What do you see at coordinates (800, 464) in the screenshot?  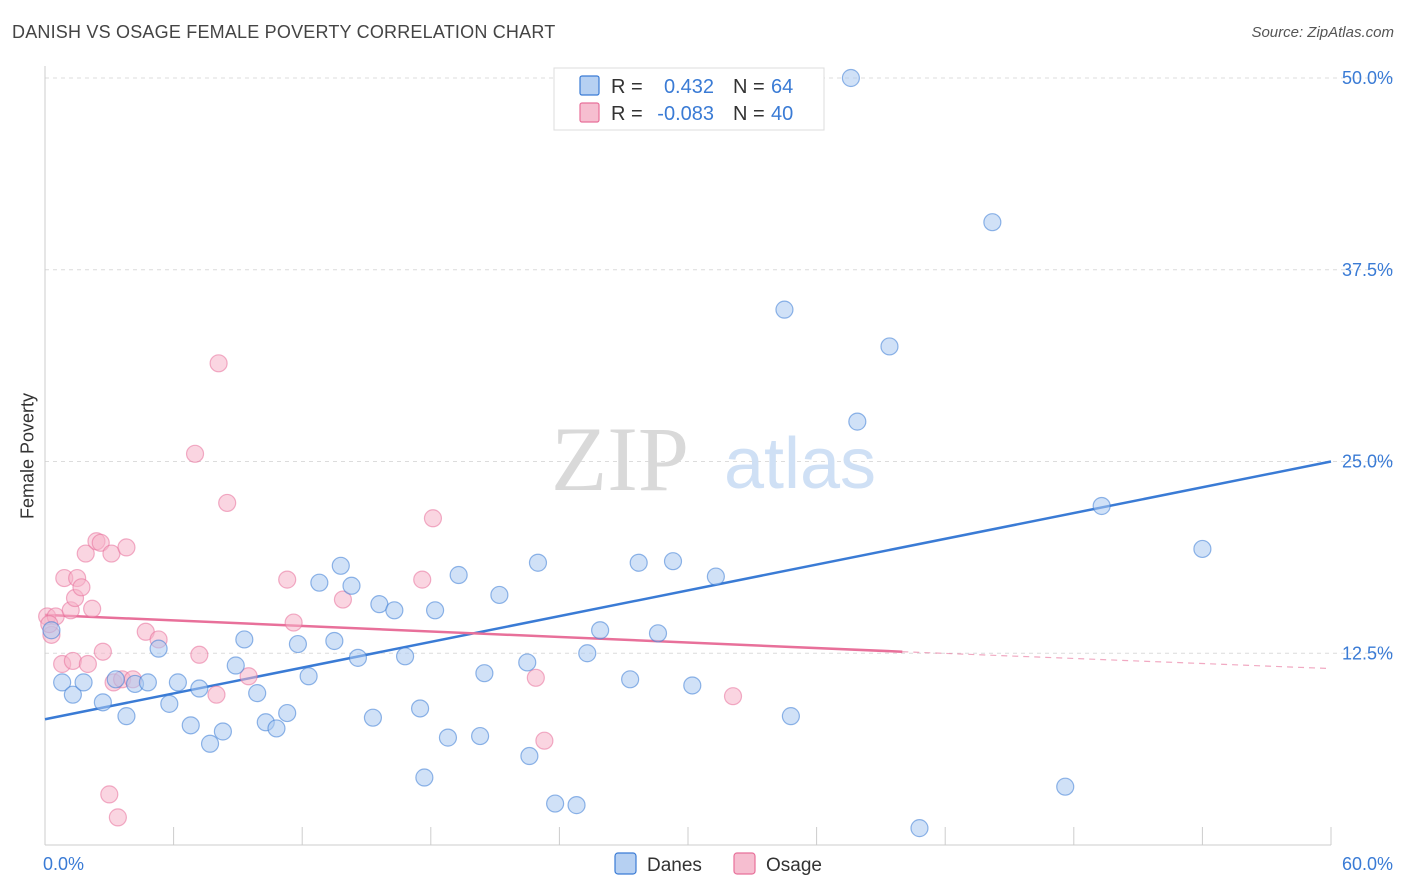 I see `watermark-atlas: atlas` at bounding box center [800, 464].